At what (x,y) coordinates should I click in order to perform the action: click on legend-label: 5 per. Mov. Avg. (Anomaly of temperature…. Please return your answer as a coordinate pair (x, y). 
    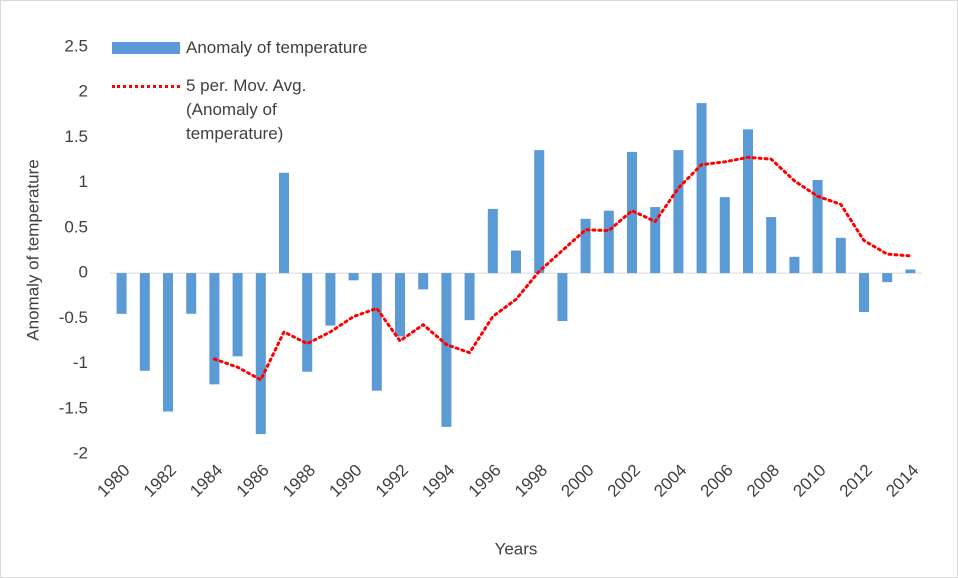
    Looking at the image, I should click on (246, 109).